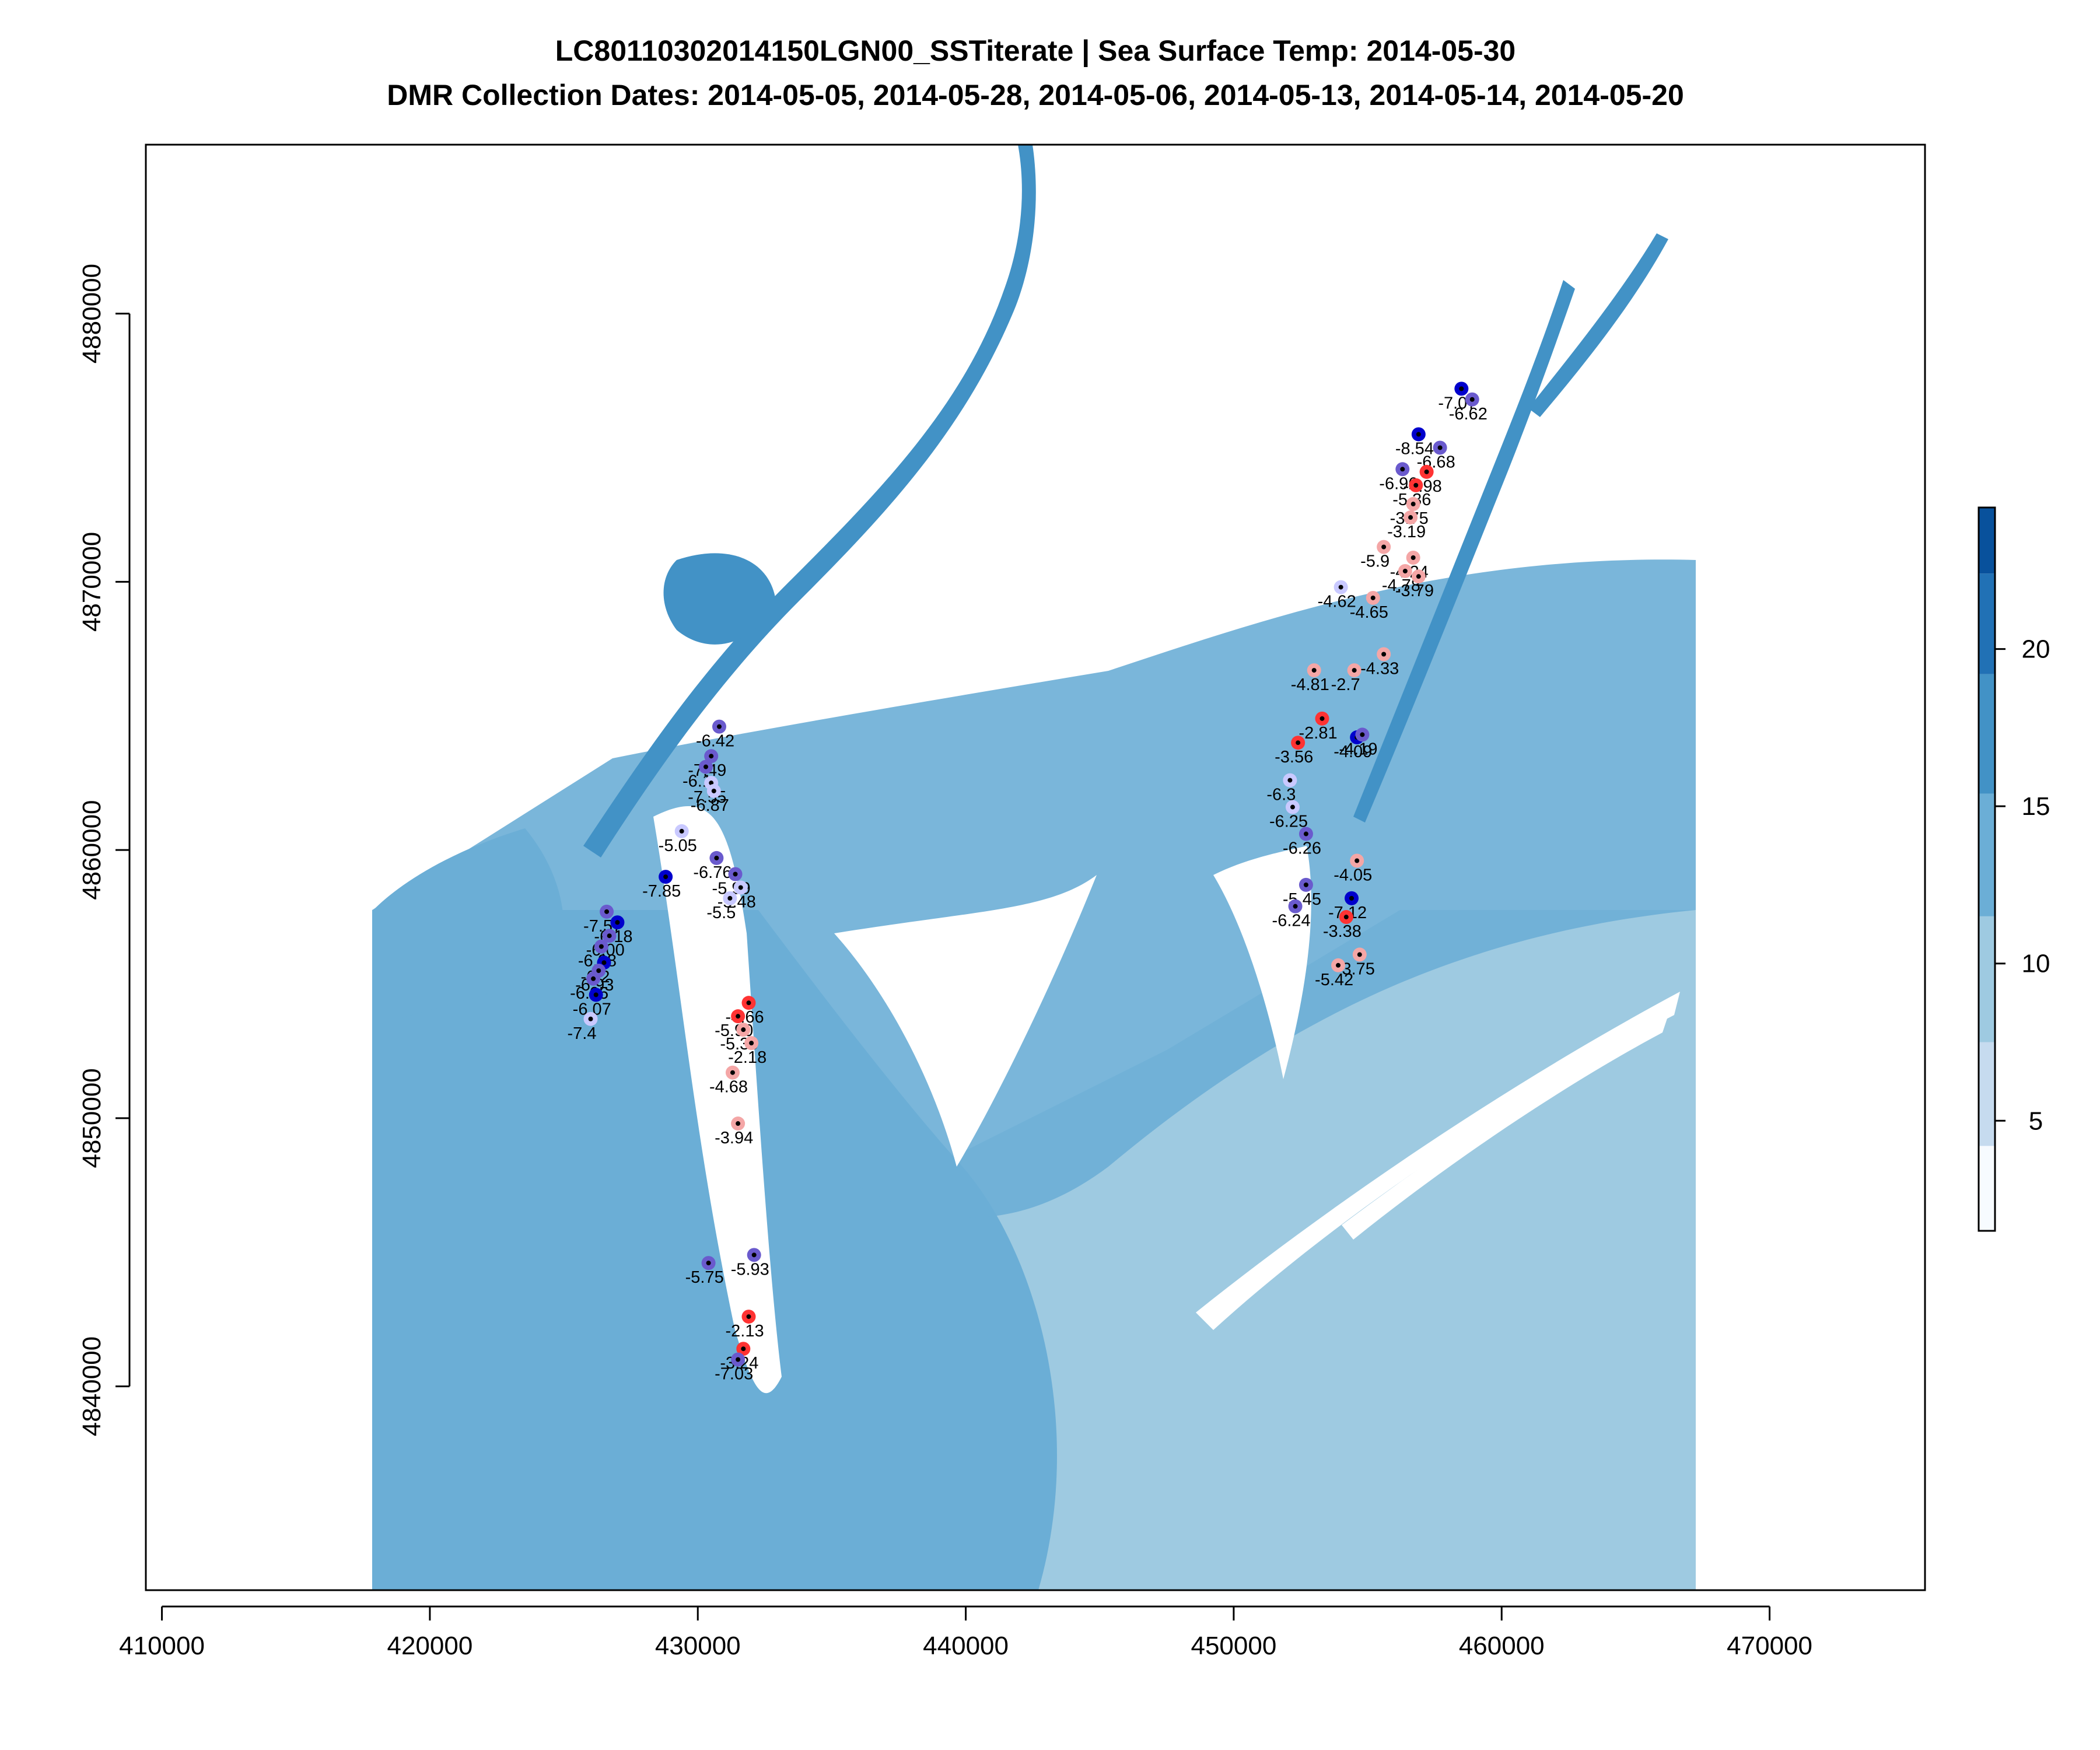  I want to click on point-label: -4.68, so click(729, 1087).